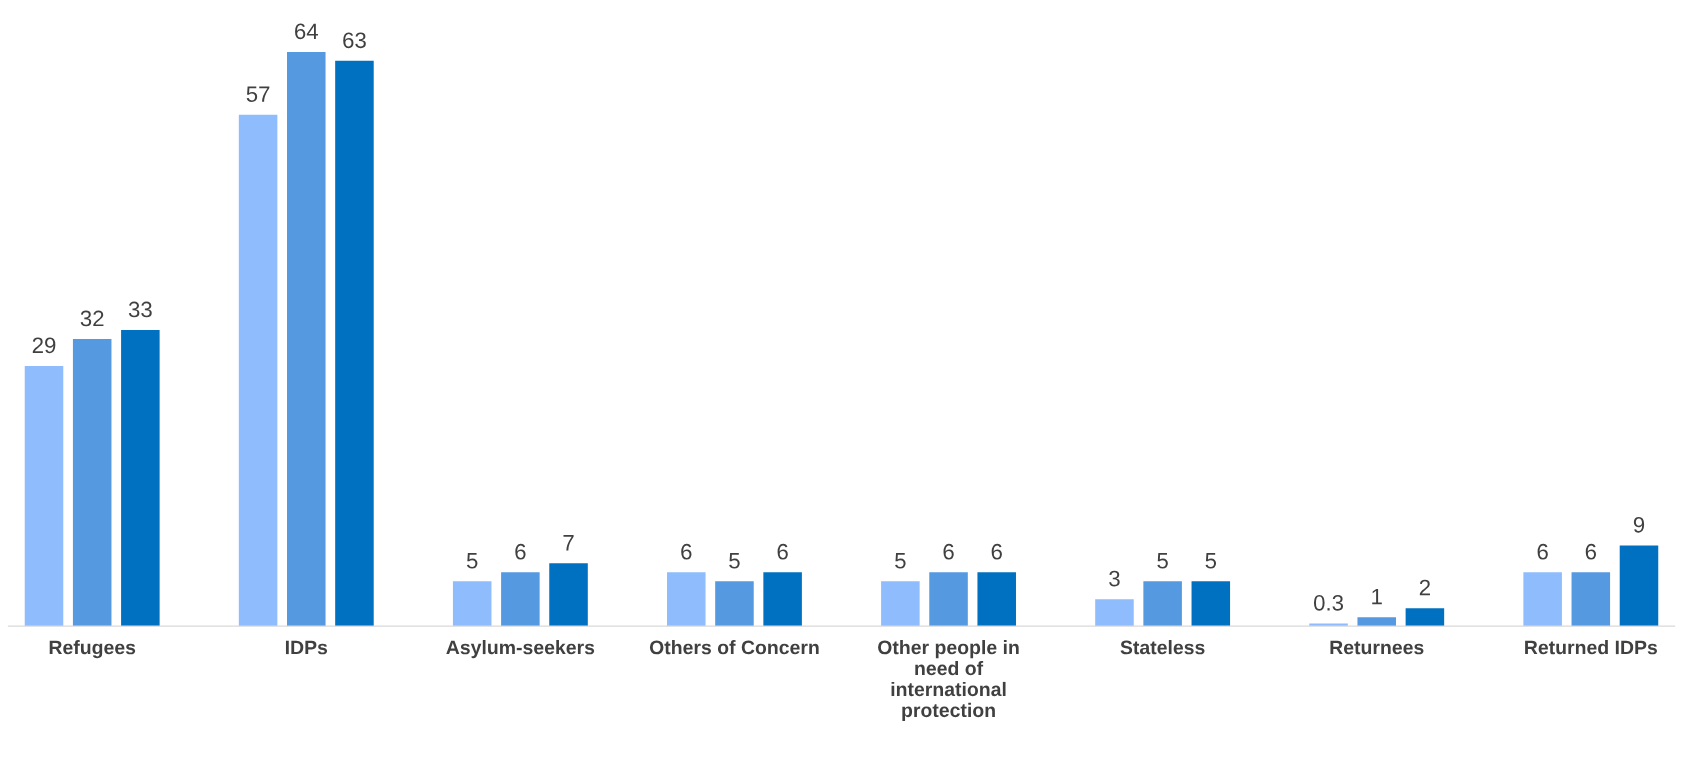 The height and width of the screenshot is (773, 1683). Describe the element at coordinates (44, 345) in the screenshot. I see `data-label: 29` at that location.